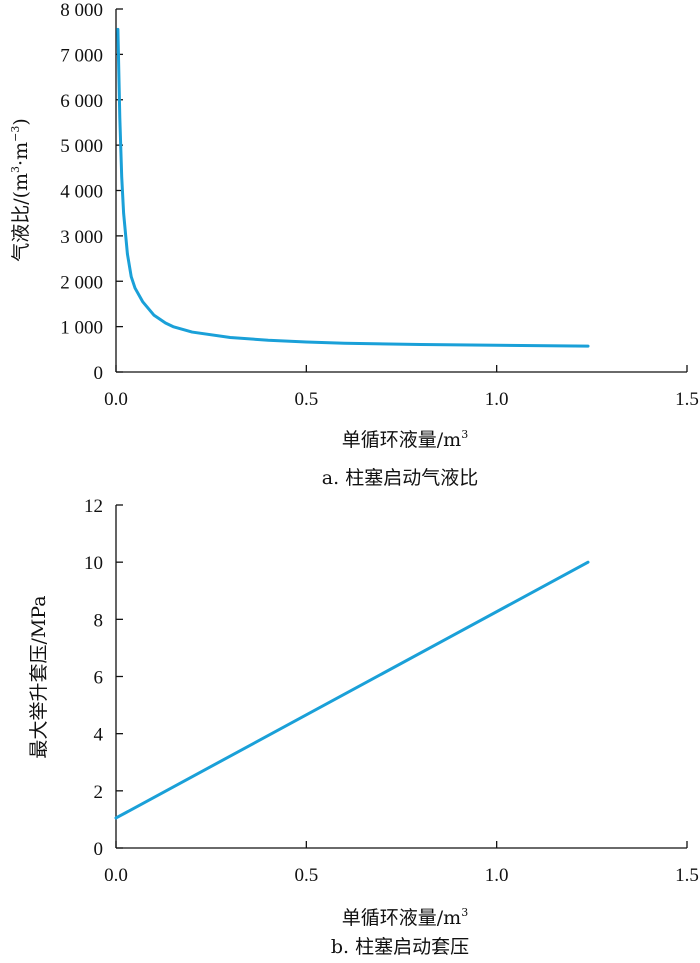 This screenshot has height=963, width=700. What do you see at coordinates (81, 10) in the screenshot?
I see `chart-a-y-tick-label: 8 000` at bounding box center [81, 10].